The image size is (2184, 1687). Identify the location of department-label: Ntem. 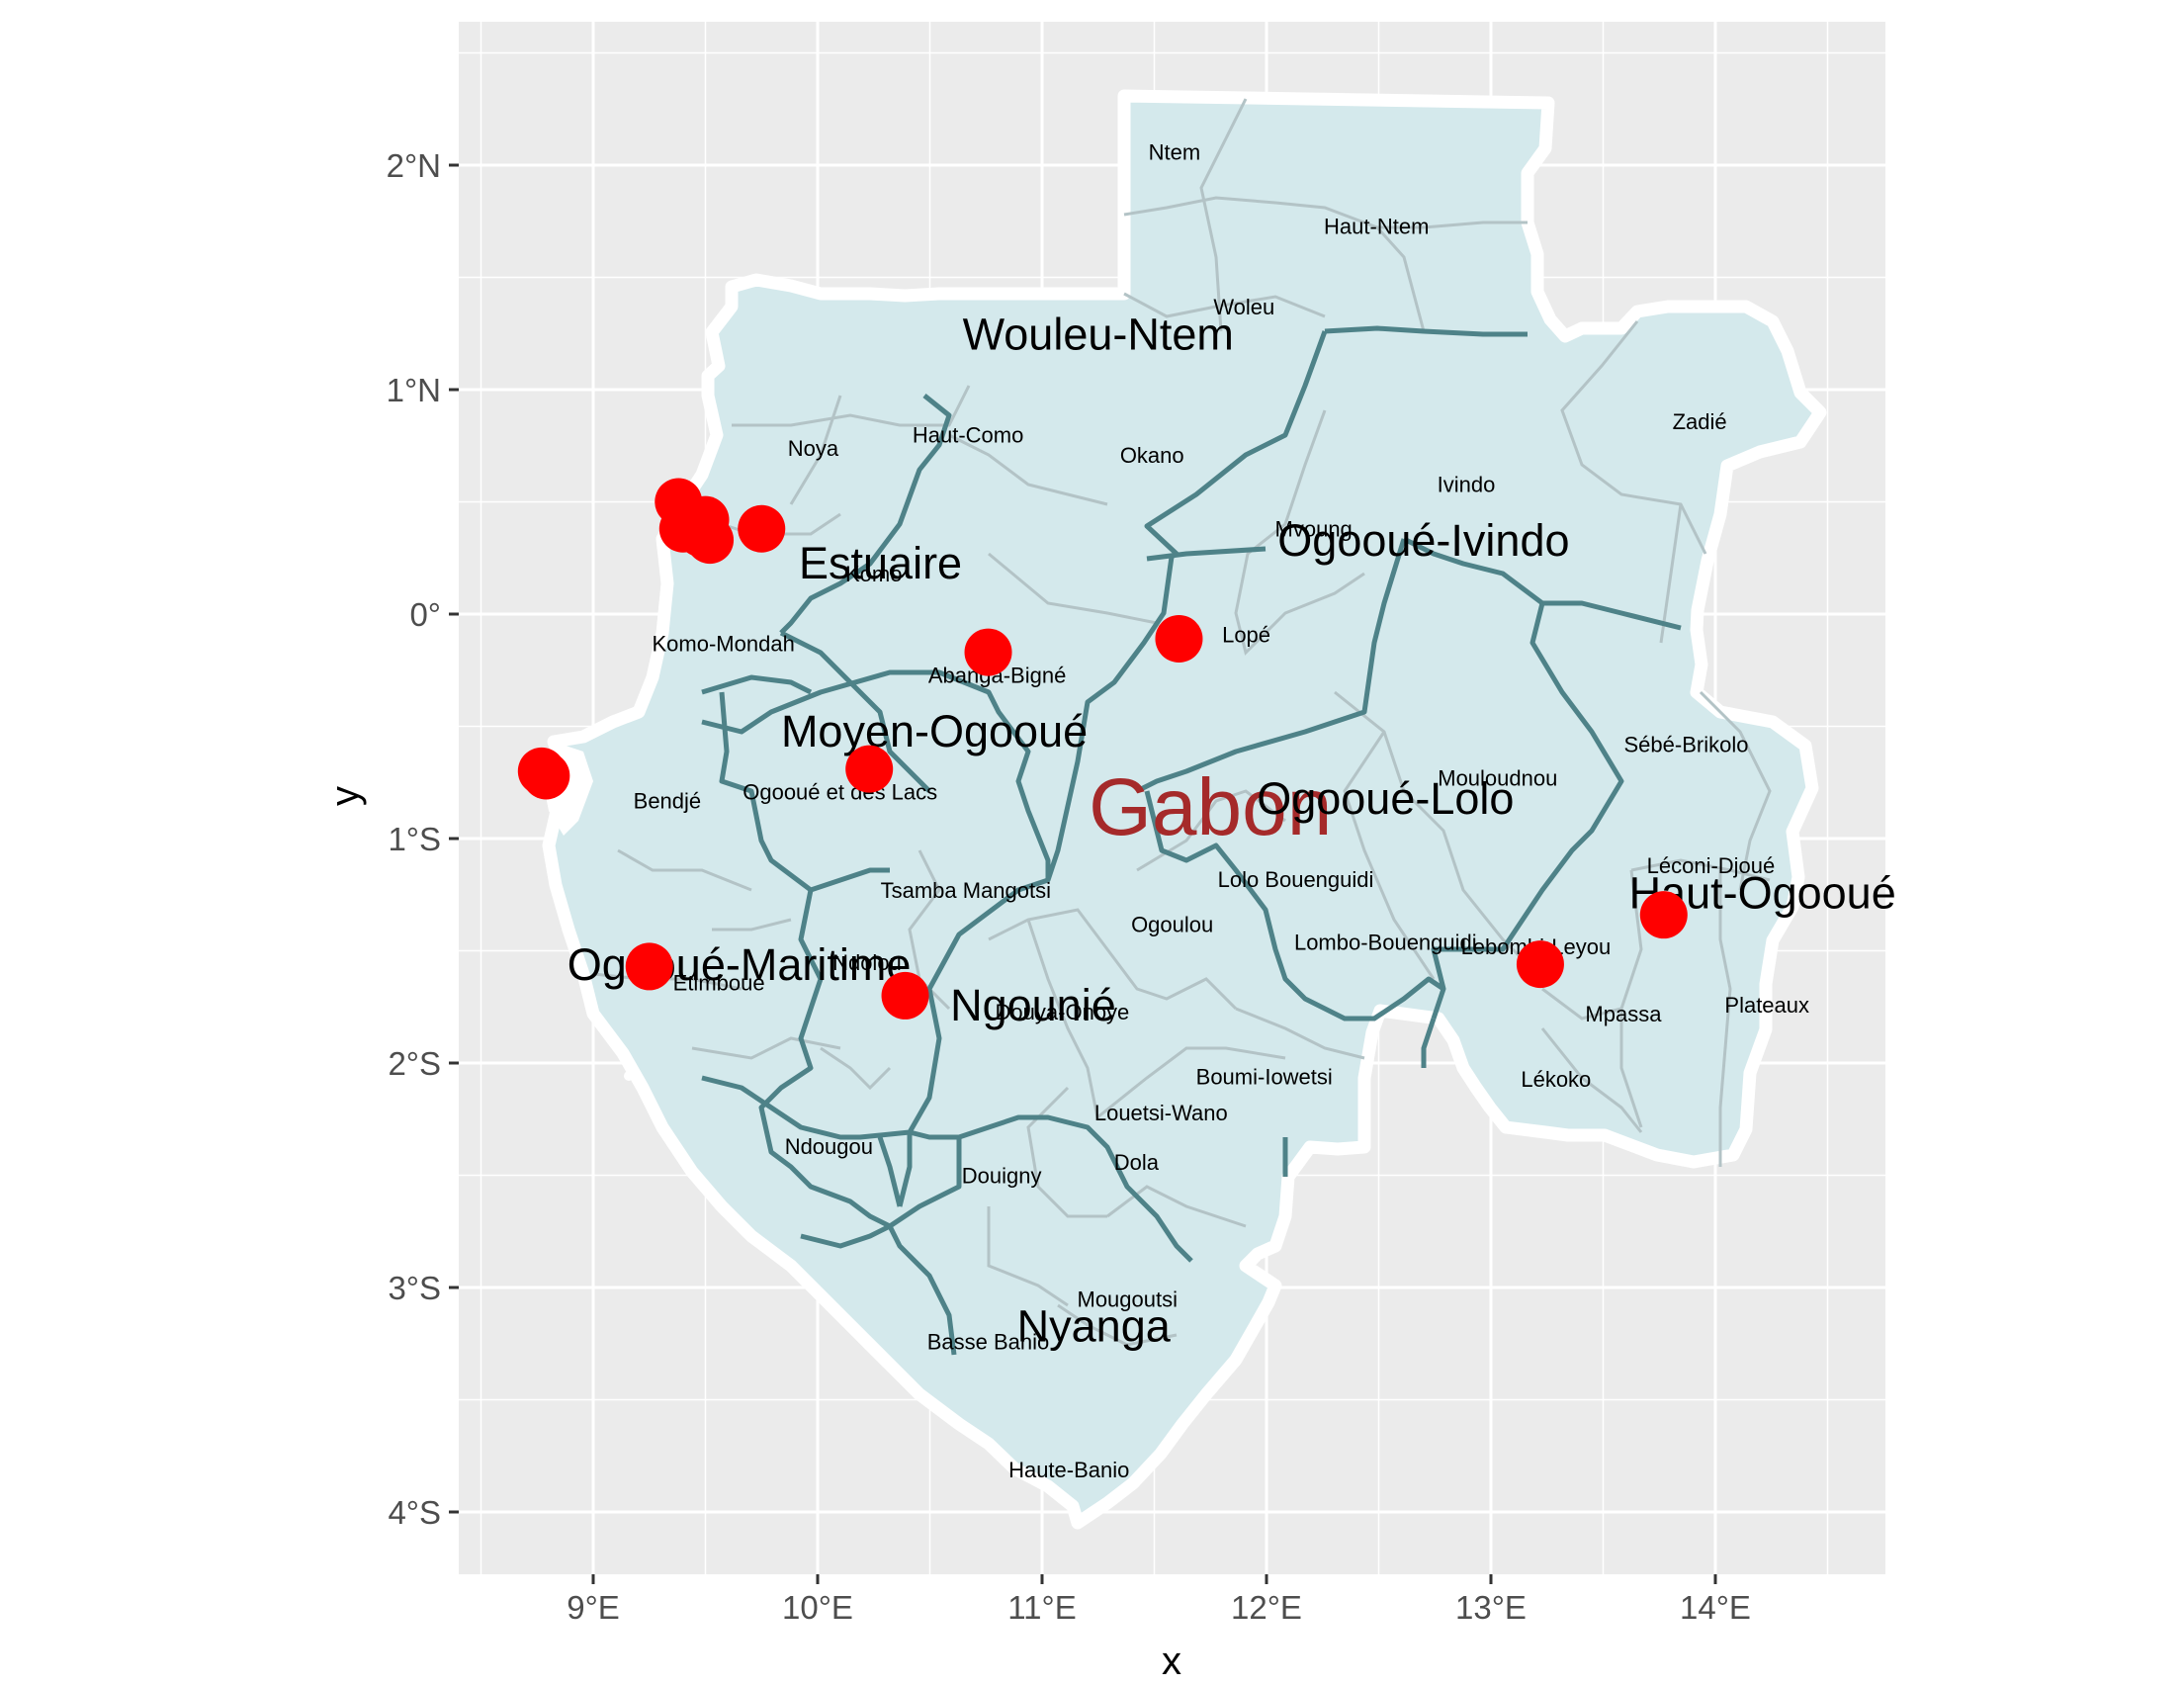
(1175, 151).